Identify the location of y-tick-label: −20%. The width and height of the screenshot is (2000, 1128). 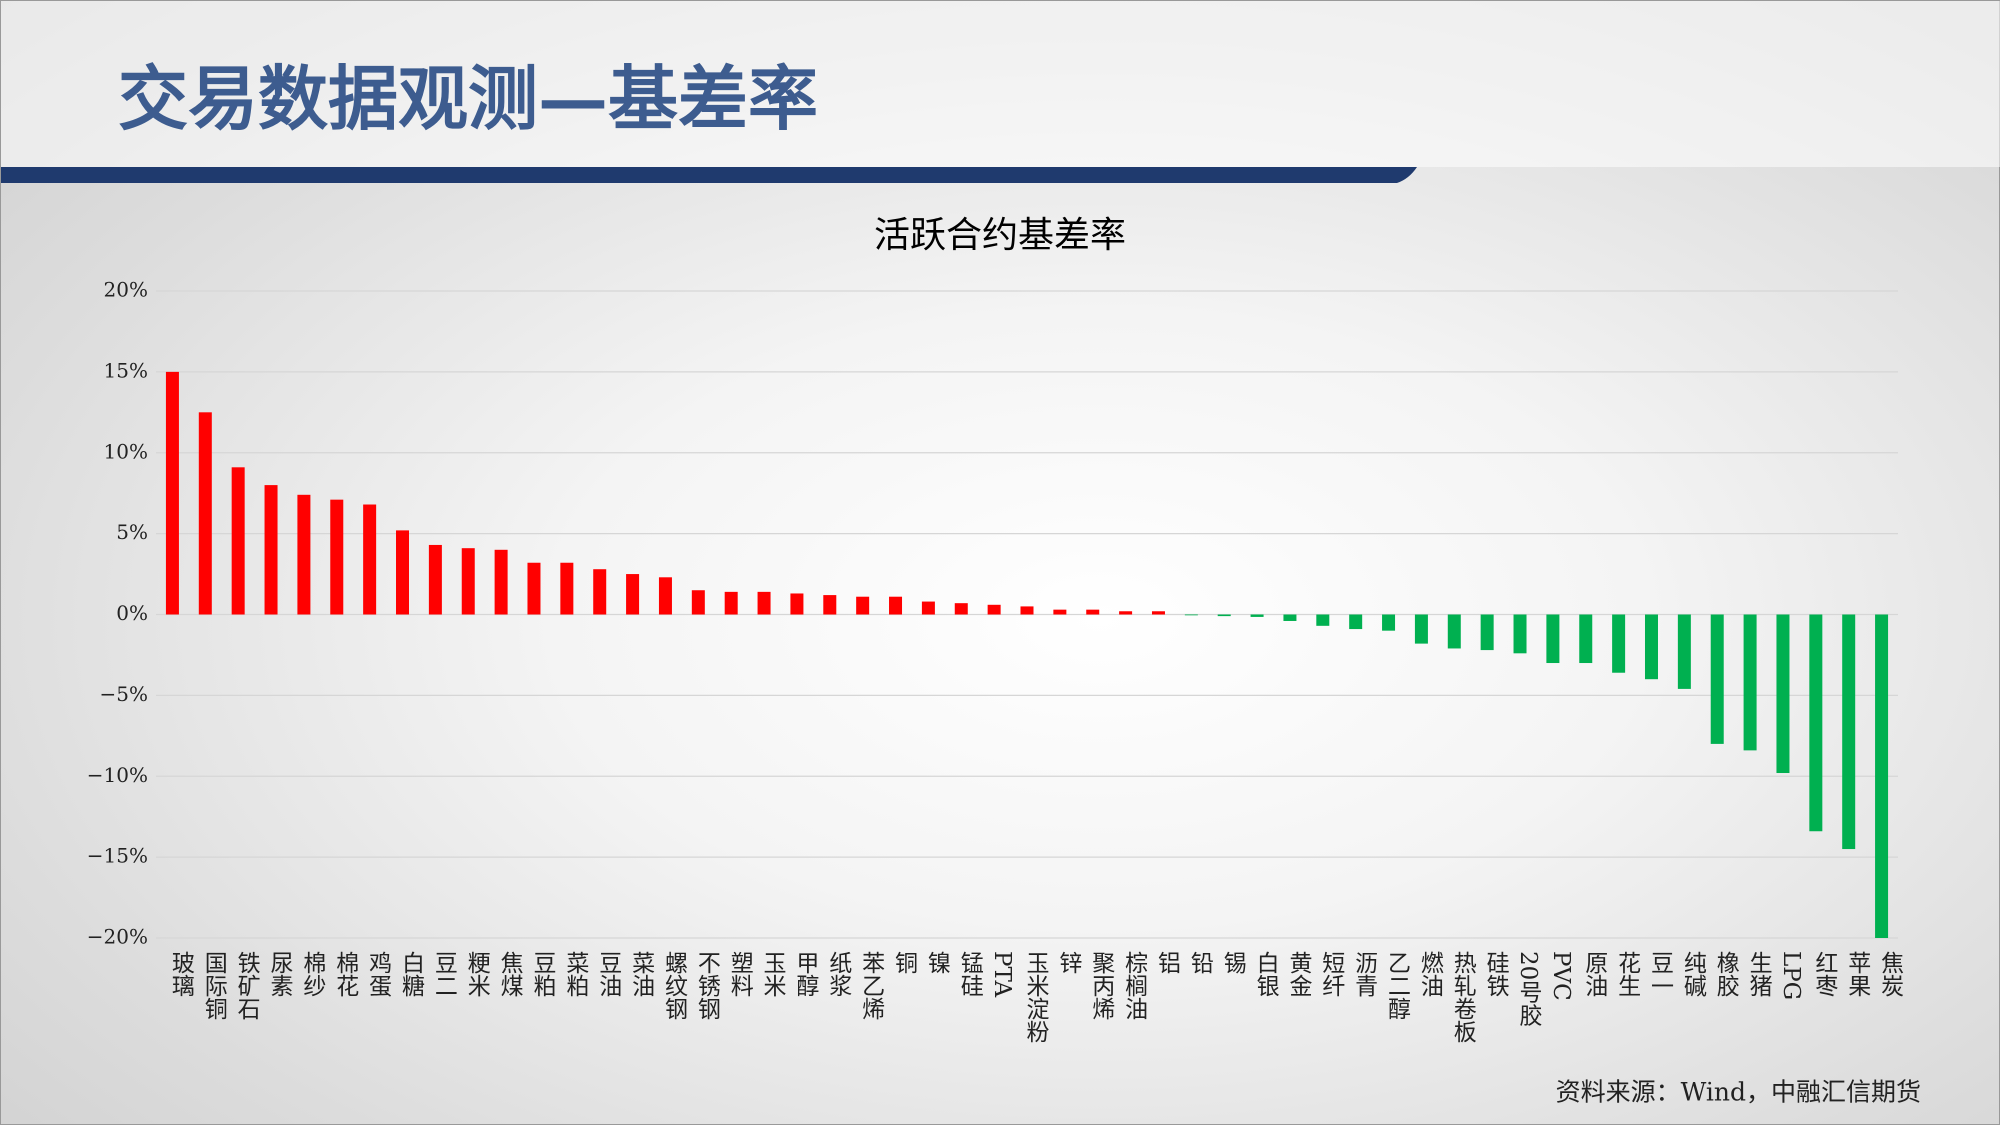
(117, 937).